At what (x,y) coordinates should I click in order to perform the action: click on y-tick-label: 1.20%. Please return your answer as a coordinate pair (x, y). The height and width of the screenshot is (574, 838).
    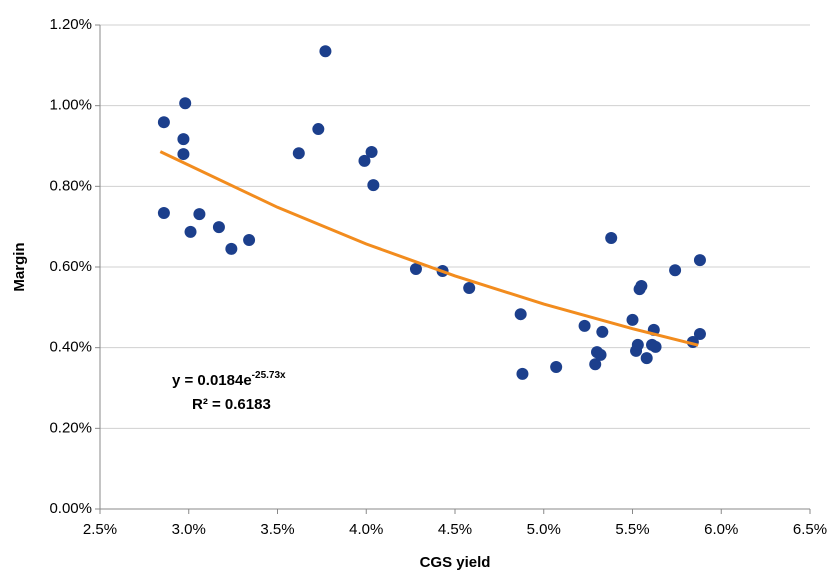
    Looking at the image, I should click on (70, 24).